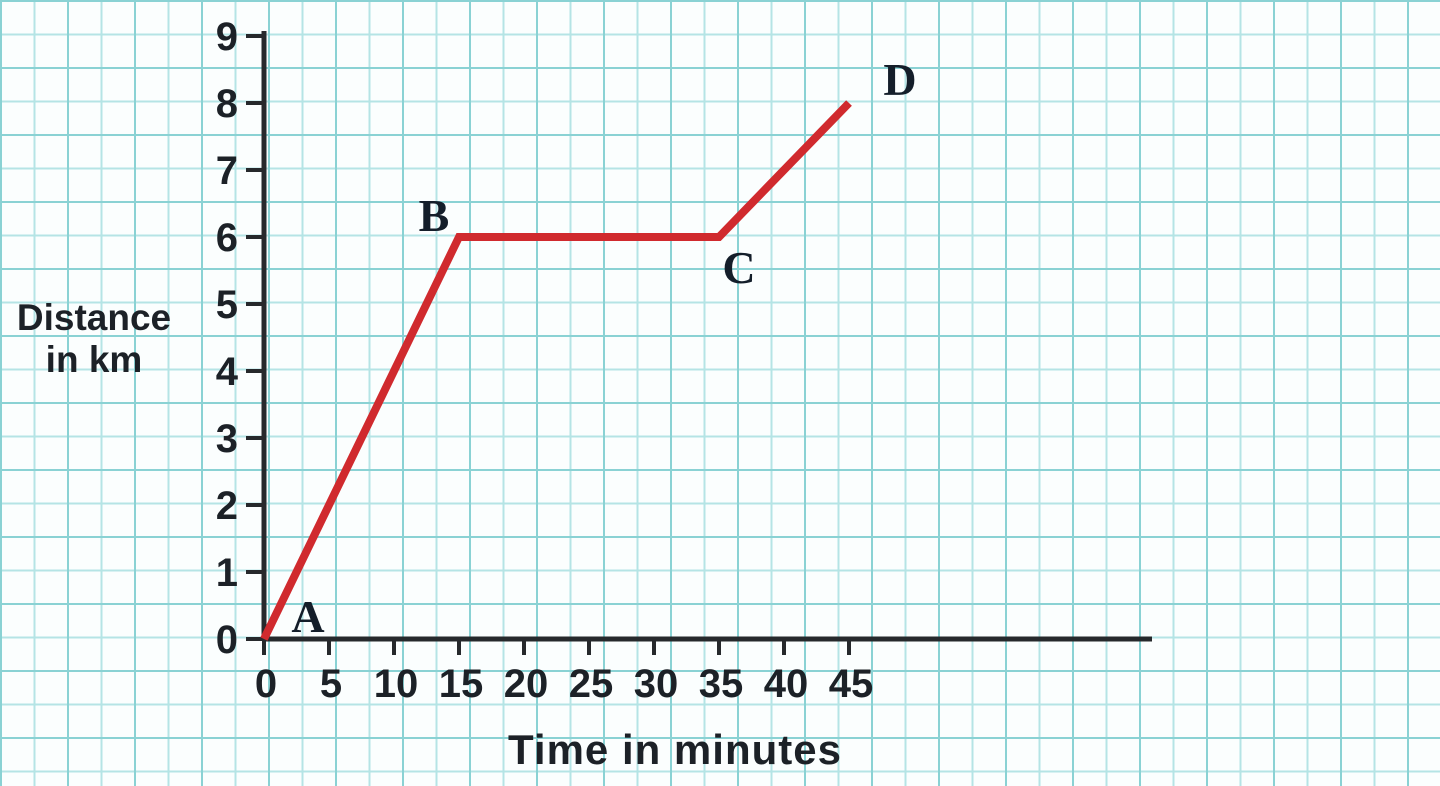 This screenshot has width=1440, height=786. I want to click on point-label-C: C, so click(738, 267).